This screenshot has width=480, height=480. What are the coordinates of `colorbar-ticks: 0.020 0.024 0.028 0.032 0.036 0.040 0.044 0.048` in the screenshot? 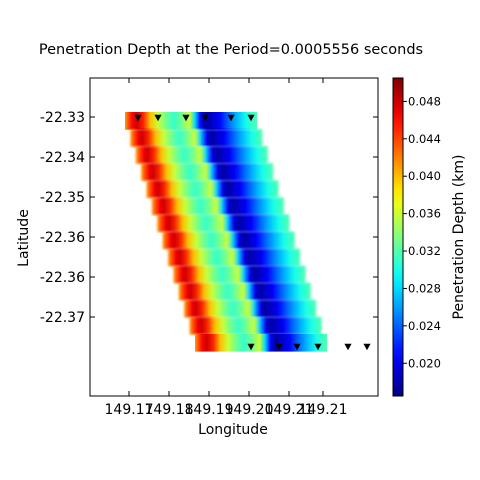 It's located at (422, 232).